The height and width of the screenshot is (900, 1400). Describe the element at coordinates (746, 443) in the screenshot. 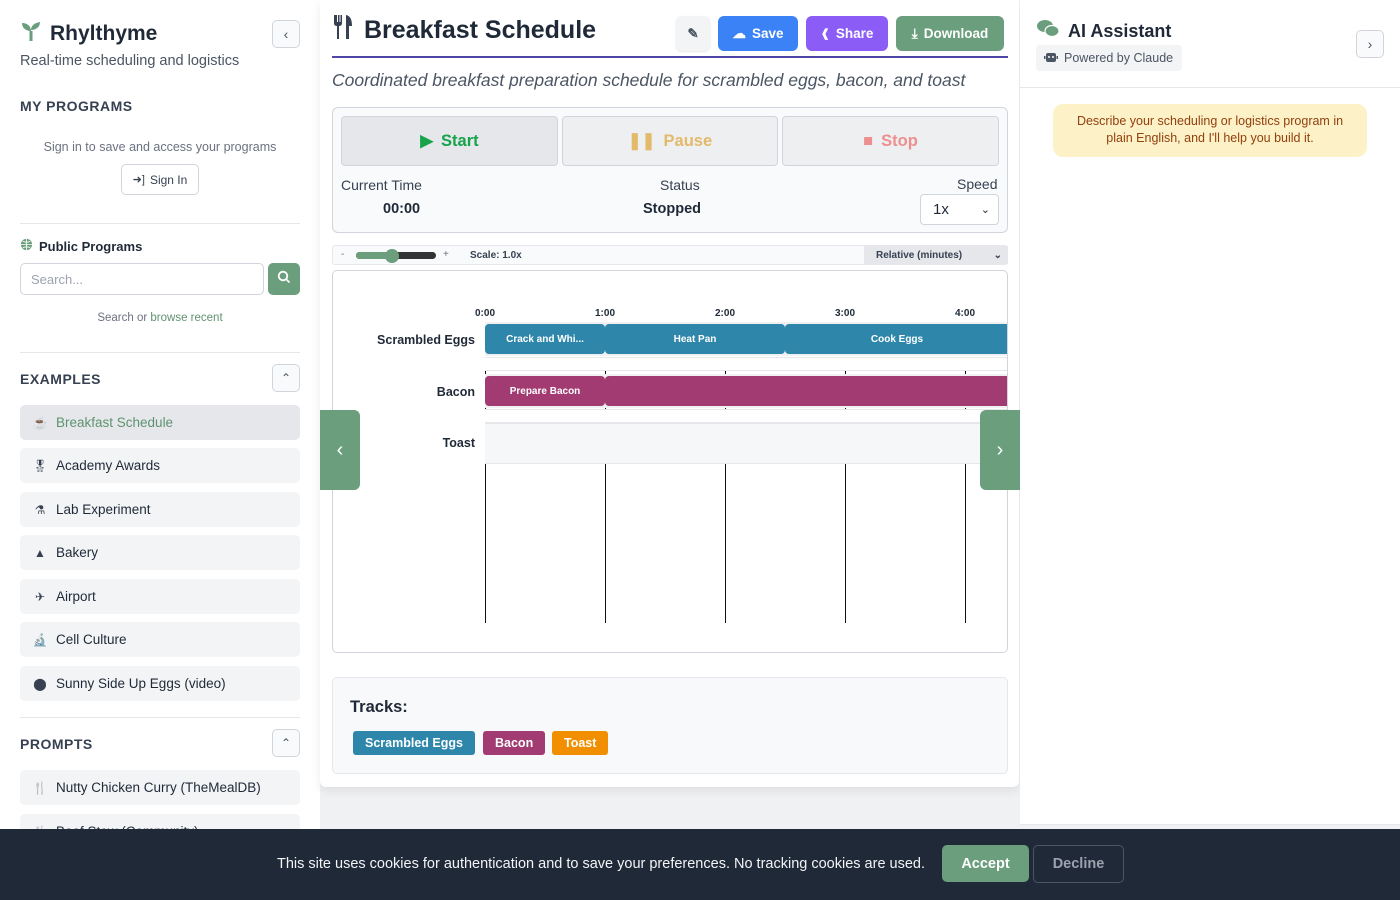

I see `track-row-toast` at that location.